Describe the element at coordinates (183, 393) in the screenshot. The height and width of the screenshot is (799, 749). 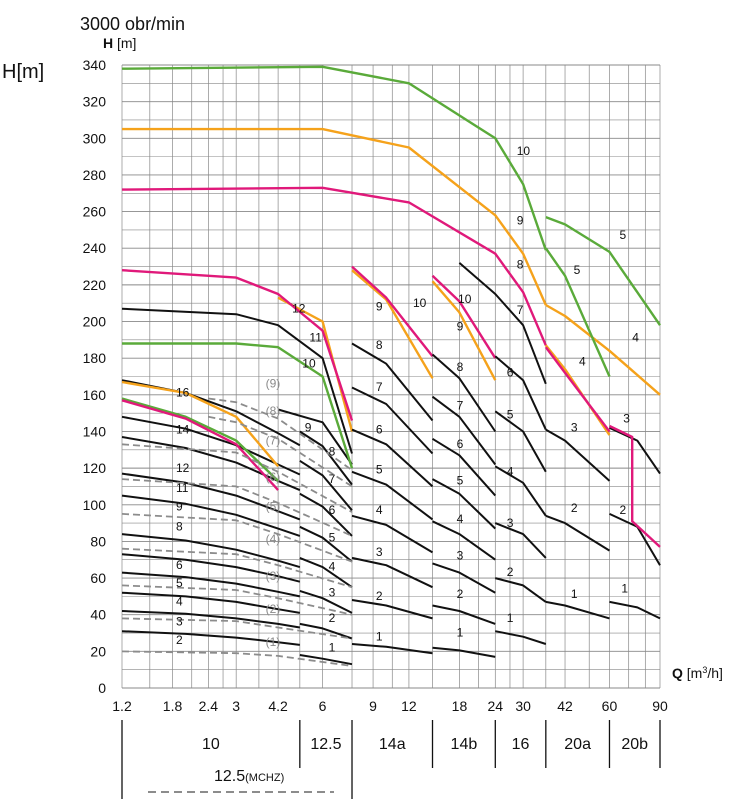
I see `curve-label: 16` at that location.